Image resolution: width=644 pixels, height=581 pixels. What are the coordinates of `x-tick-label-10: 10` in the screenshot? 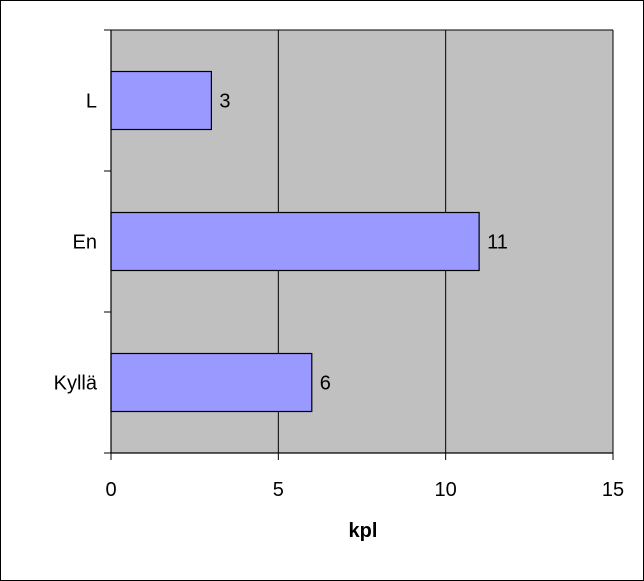 It's located at (446, 490).